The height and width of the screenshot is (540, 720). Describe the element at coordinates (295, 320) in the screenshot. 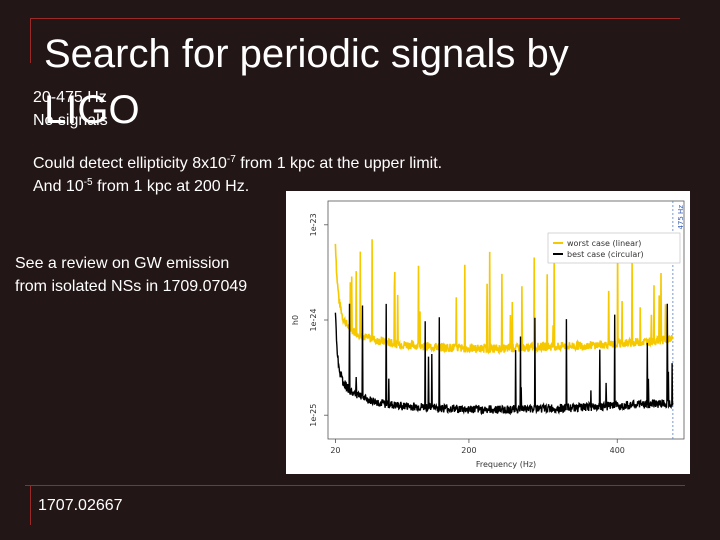

I see `y-axis-label: h0` at that location.